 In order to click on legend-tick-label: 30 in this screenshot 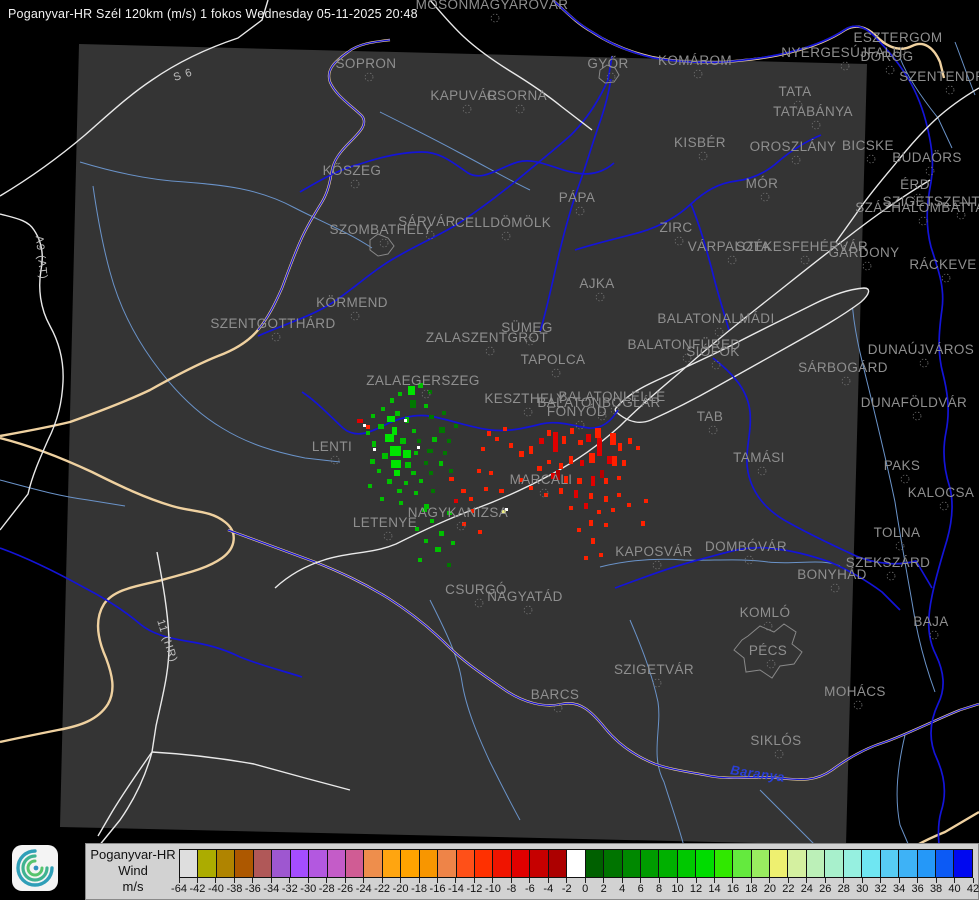, I will do `click(862, 889)`.